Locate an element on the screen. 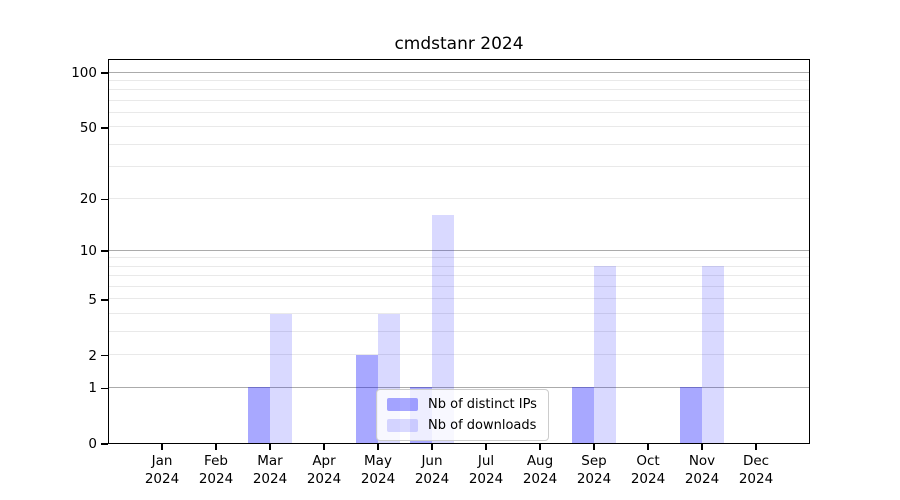 This screenshot has height=500, width=900. x-tick-mar is located at coordinates (270, 447).